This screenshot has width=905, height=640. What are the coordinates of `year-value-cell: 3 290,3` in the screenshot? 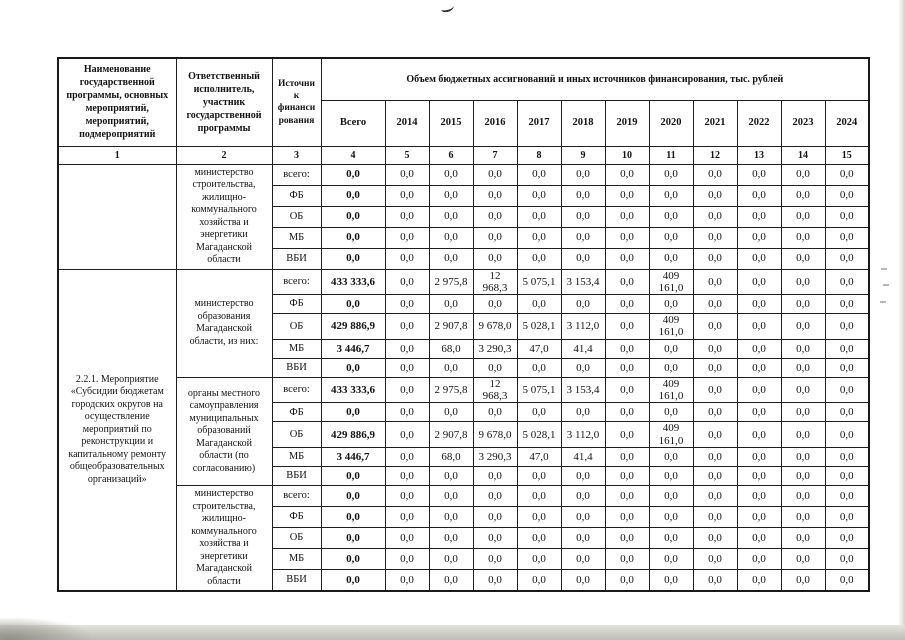 It's located at (495, 348).